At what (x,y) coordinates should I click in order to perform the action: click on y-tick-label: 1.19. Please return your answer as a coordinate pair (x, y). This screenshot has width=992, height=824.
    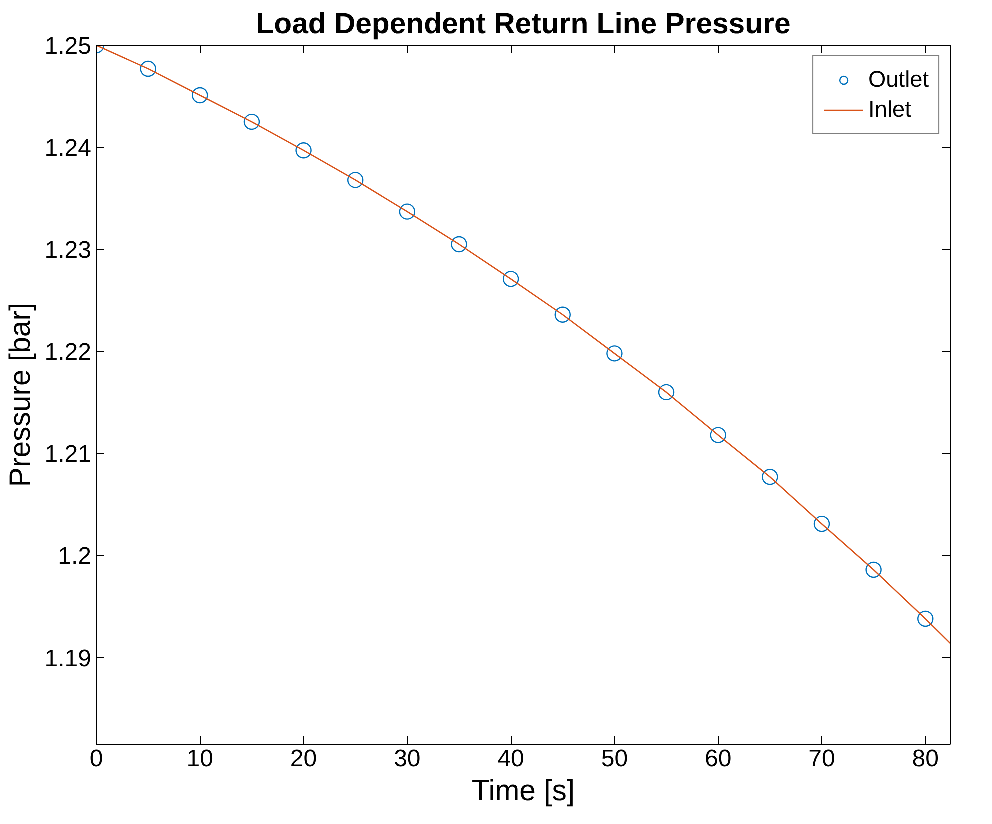
    Looking at the image, I should click on (68, 658).